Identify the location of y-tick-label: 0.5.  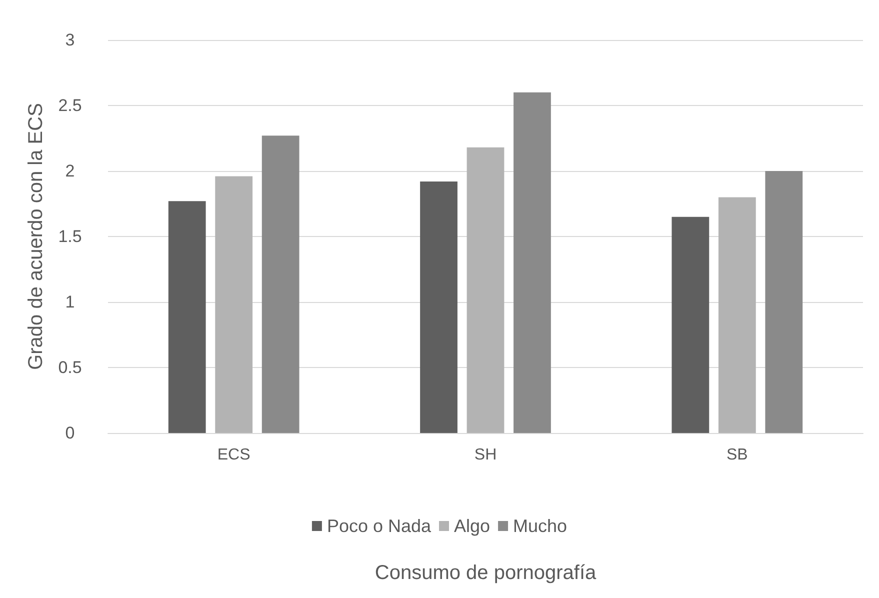
(70, 367).